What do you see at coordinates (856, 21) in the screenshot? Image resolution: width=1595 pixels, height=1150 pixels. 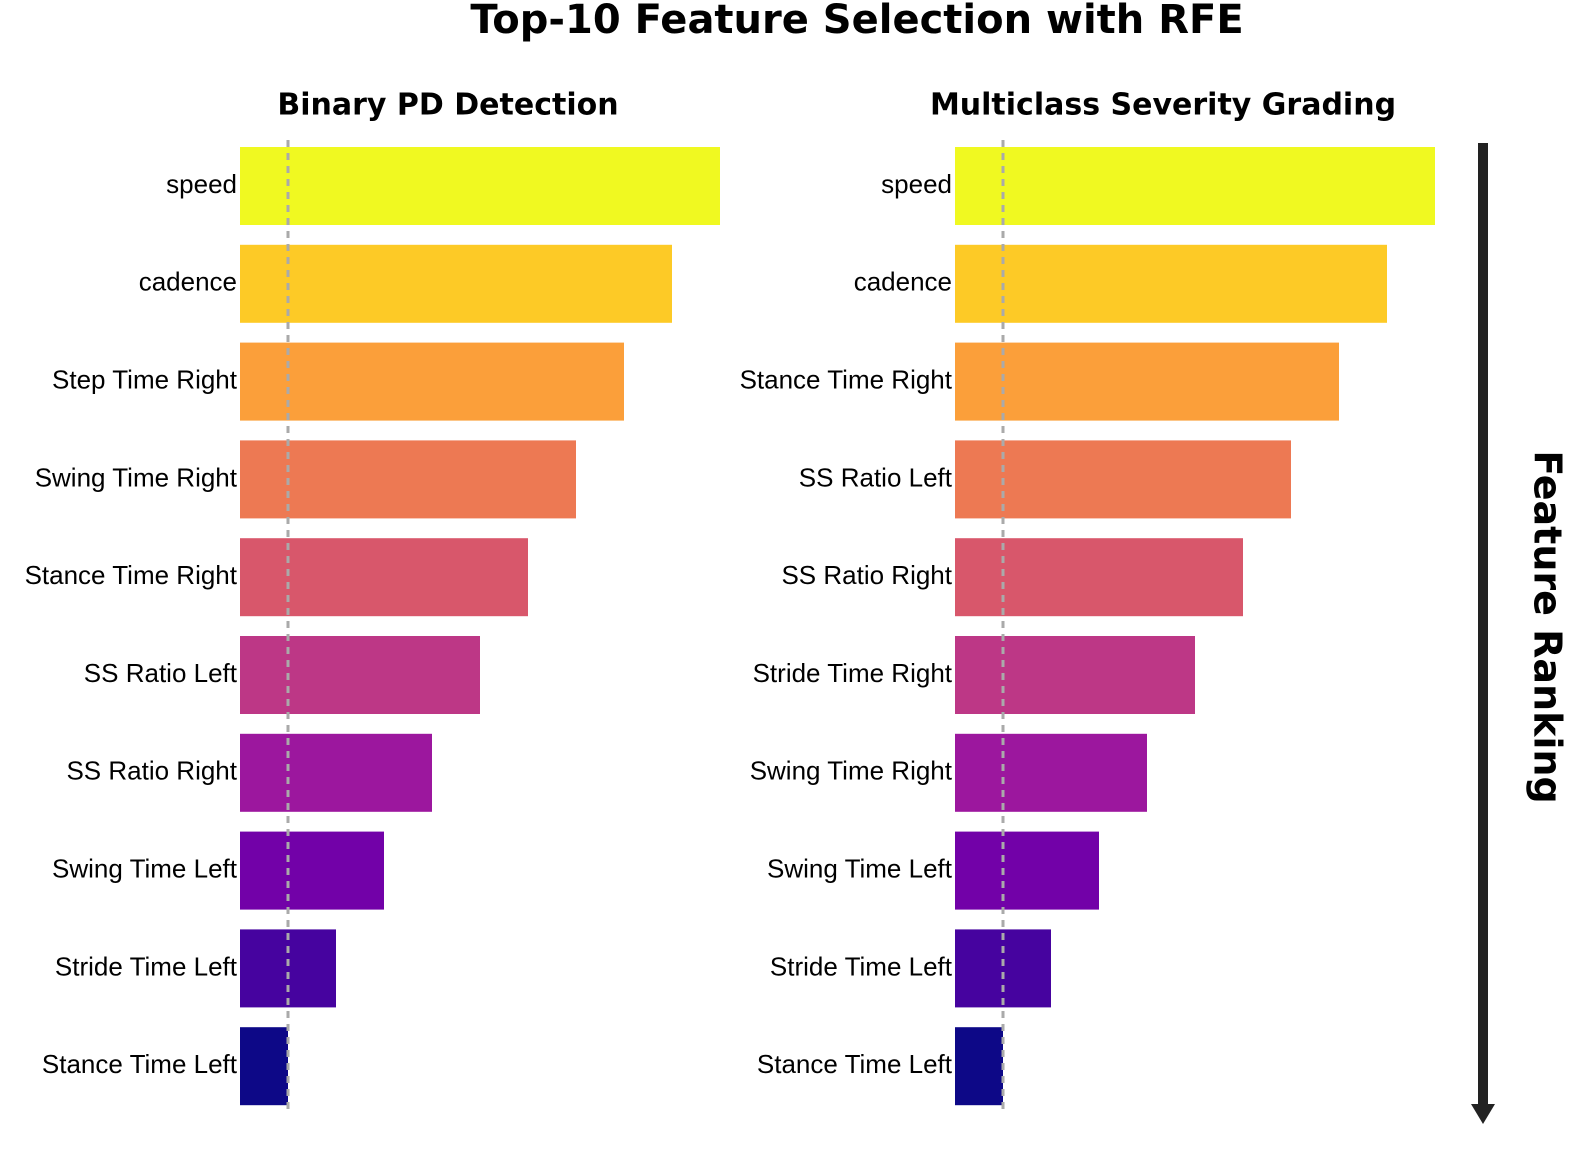 I see `chart-title: Top-10 Feature Selection with RFE` at bounding box center [856, 21].